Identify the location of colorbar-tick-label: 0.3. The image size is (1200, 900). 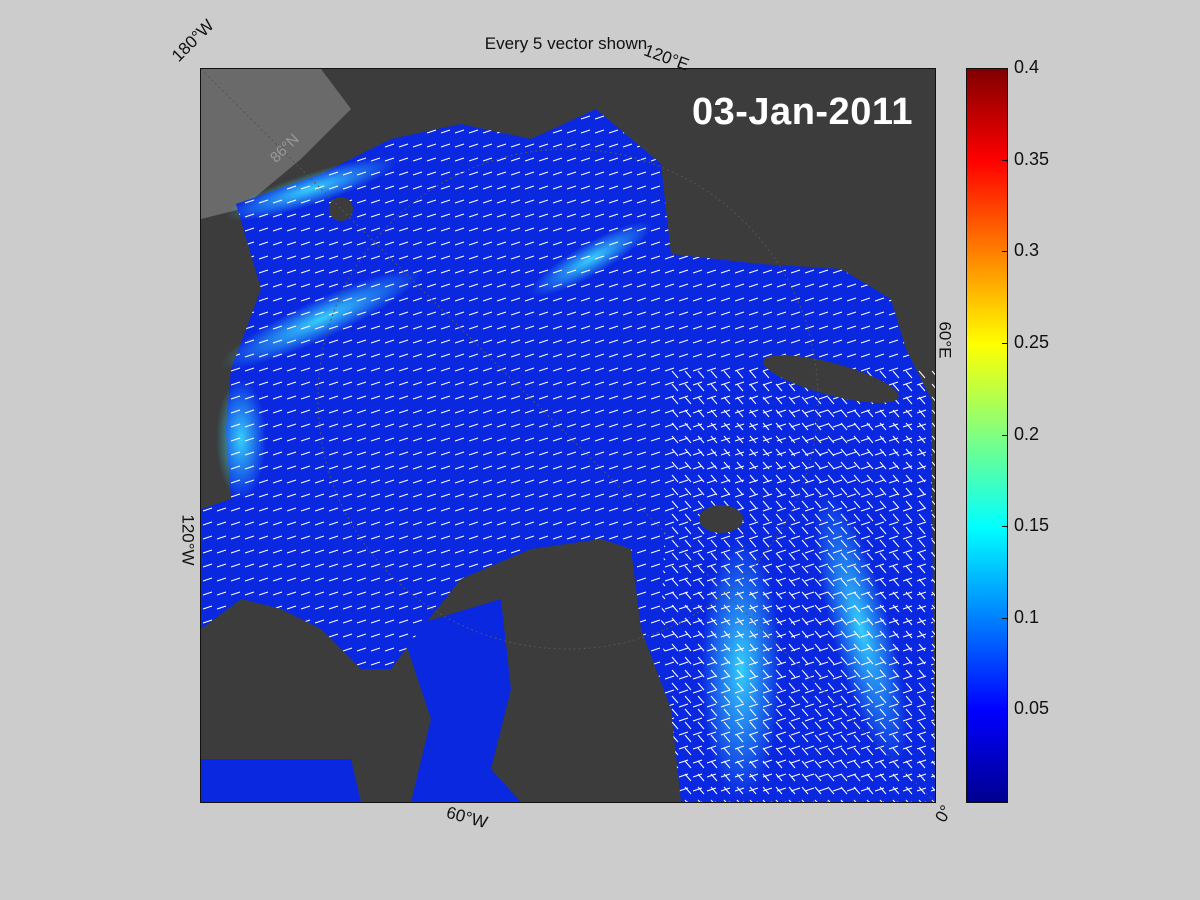
(1027, 250).